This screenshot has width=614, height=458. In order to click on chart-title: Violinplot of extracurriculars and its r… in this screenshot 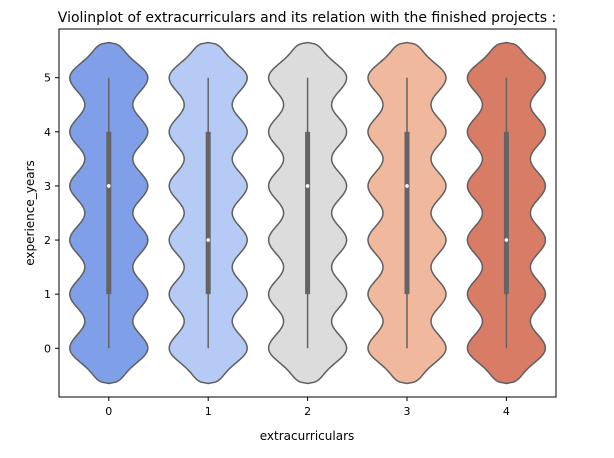, I will do `click(307, 18)`.